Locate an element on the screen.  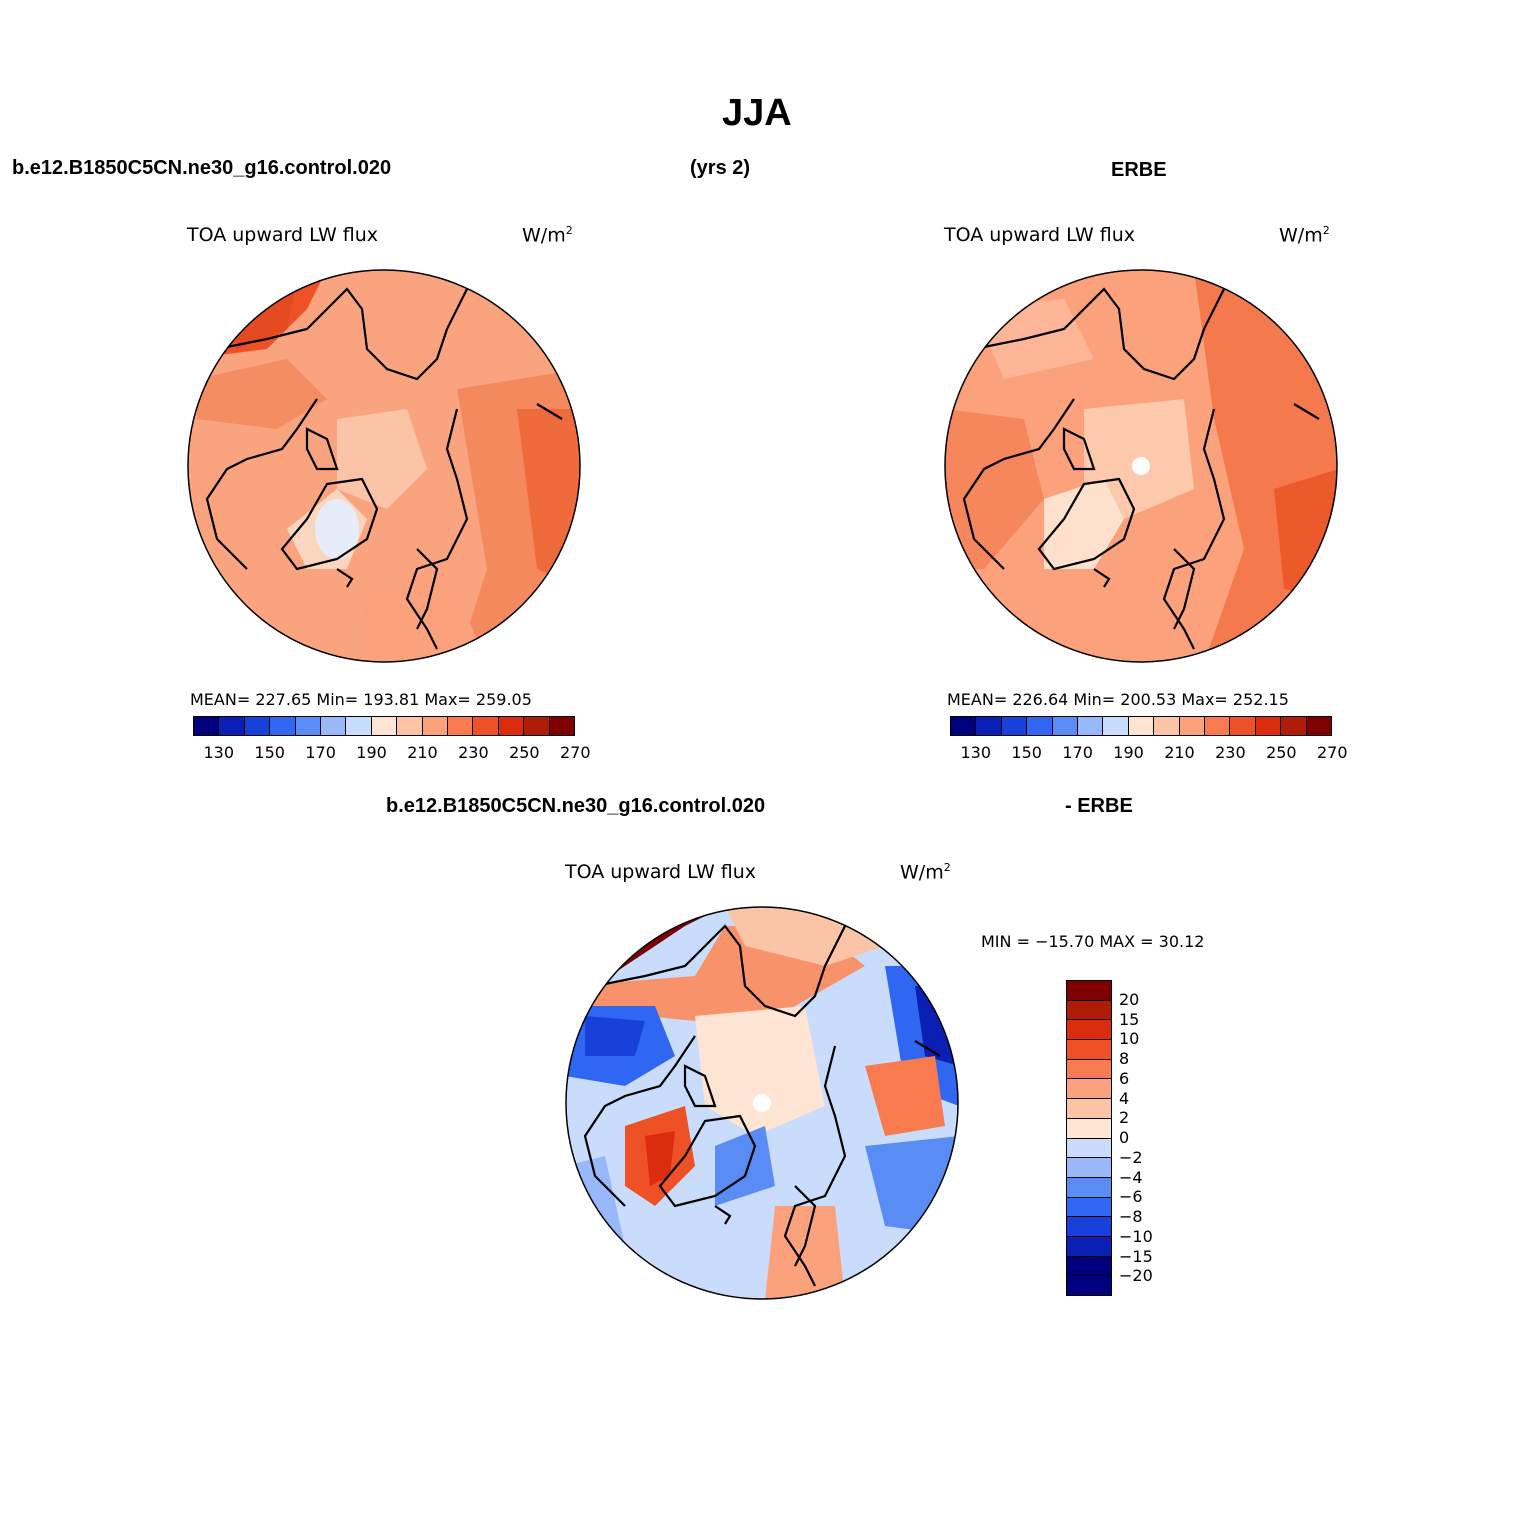
obs-colorbar-tick-label: 170 is located at coordinates (1077, 752).